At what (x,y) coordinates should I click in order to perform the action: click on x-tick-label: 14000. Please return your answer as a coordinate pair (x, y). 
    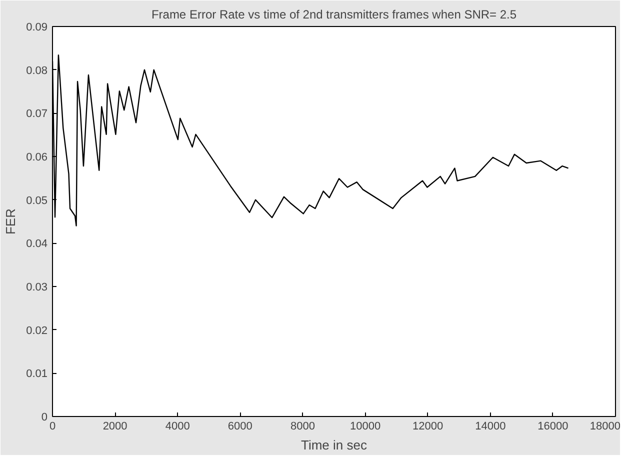
    Looking at the image, I should click on (490, 426).